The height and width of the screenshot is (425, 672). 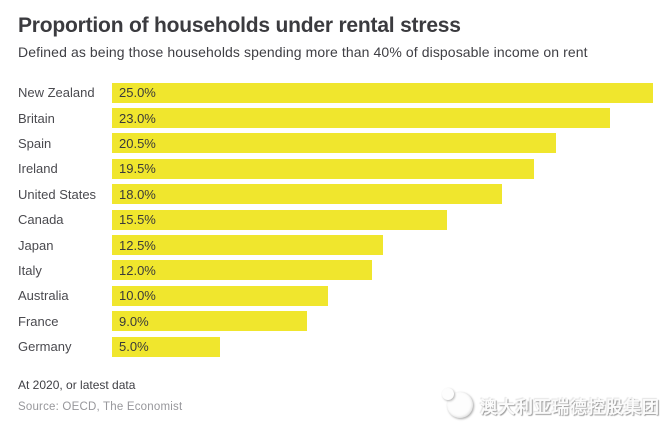 I want to click on chart-row: Australia 10.0%, so click(x=335, y=295).